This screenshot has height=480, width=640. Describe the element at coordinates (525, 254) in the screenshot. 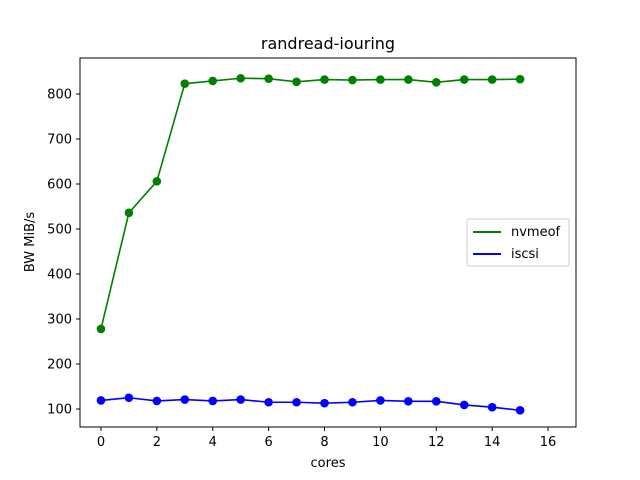

I see `legend-label-iscsi: iscsi` at that location.